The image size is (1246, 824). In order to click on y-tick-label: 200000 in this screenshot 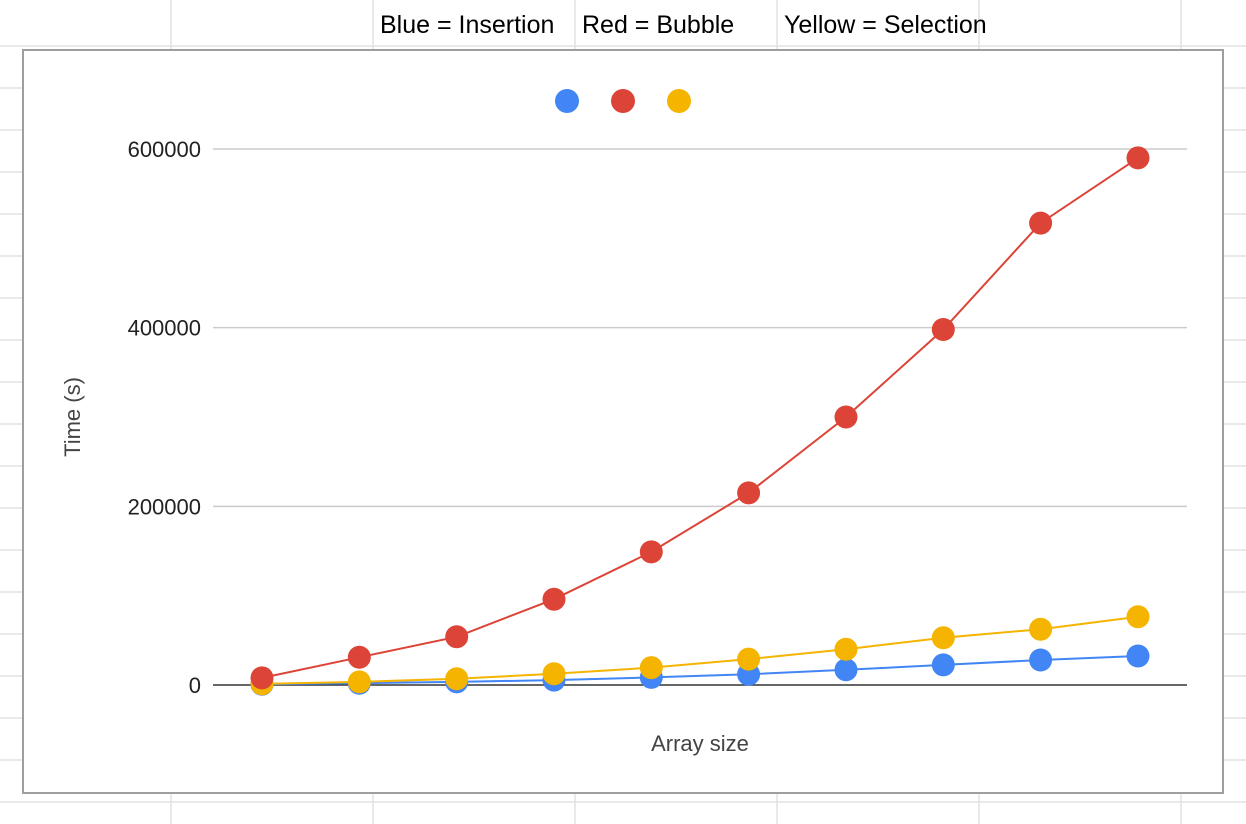, I will do `click(164, 506)`.